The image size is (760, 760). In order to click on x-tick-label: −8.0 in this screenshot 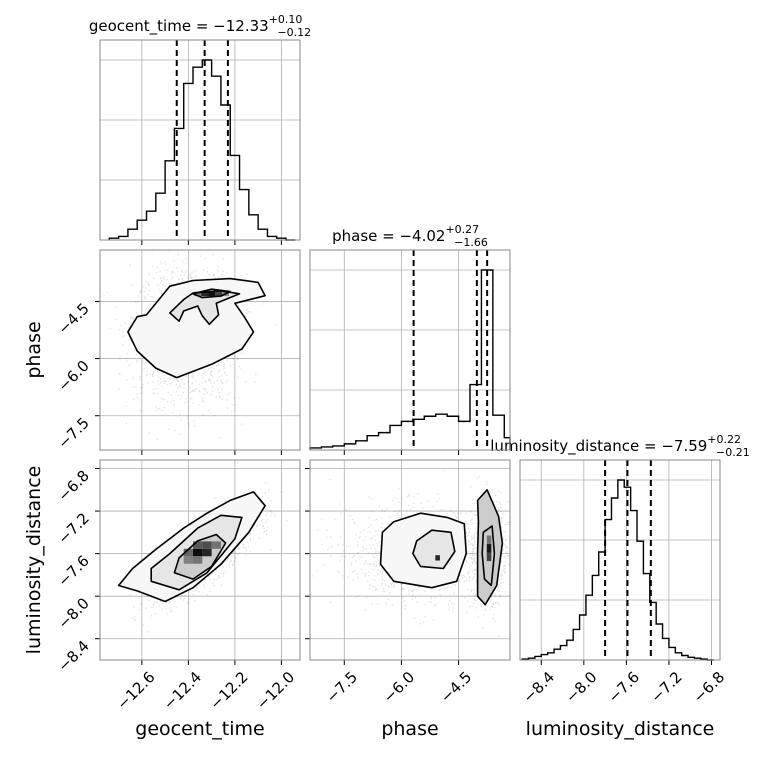, I will do `click(581, 687)`.